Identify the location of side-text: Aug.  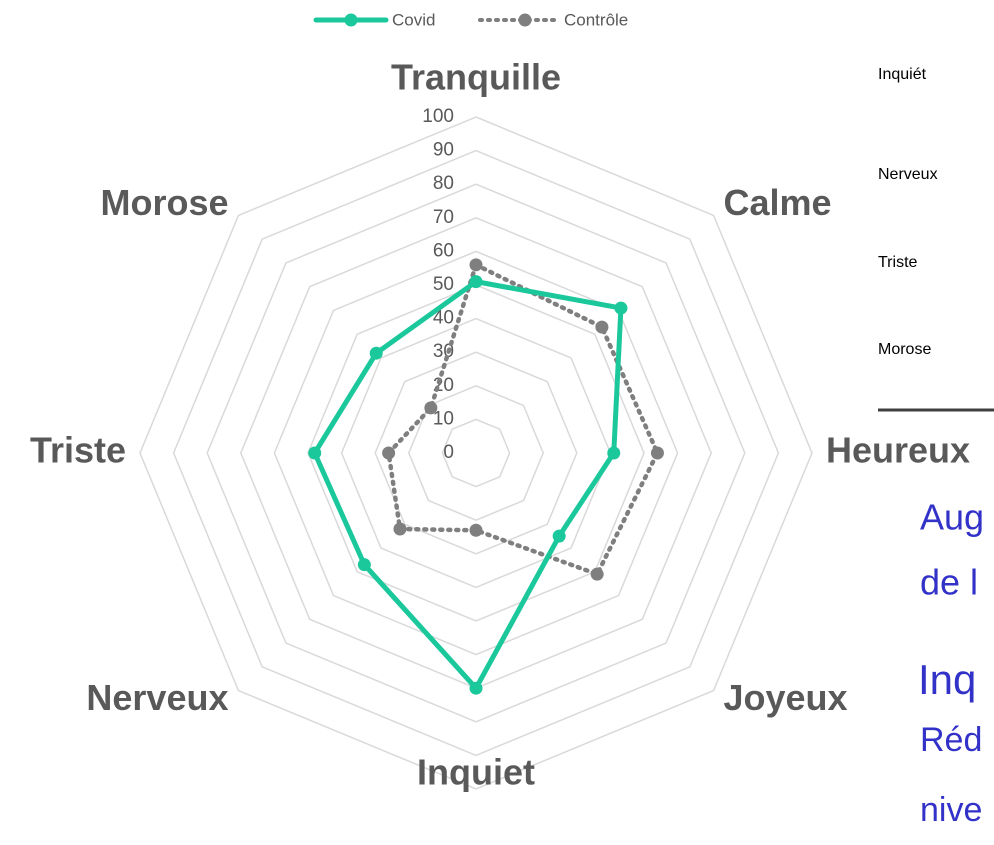
(952, 517).